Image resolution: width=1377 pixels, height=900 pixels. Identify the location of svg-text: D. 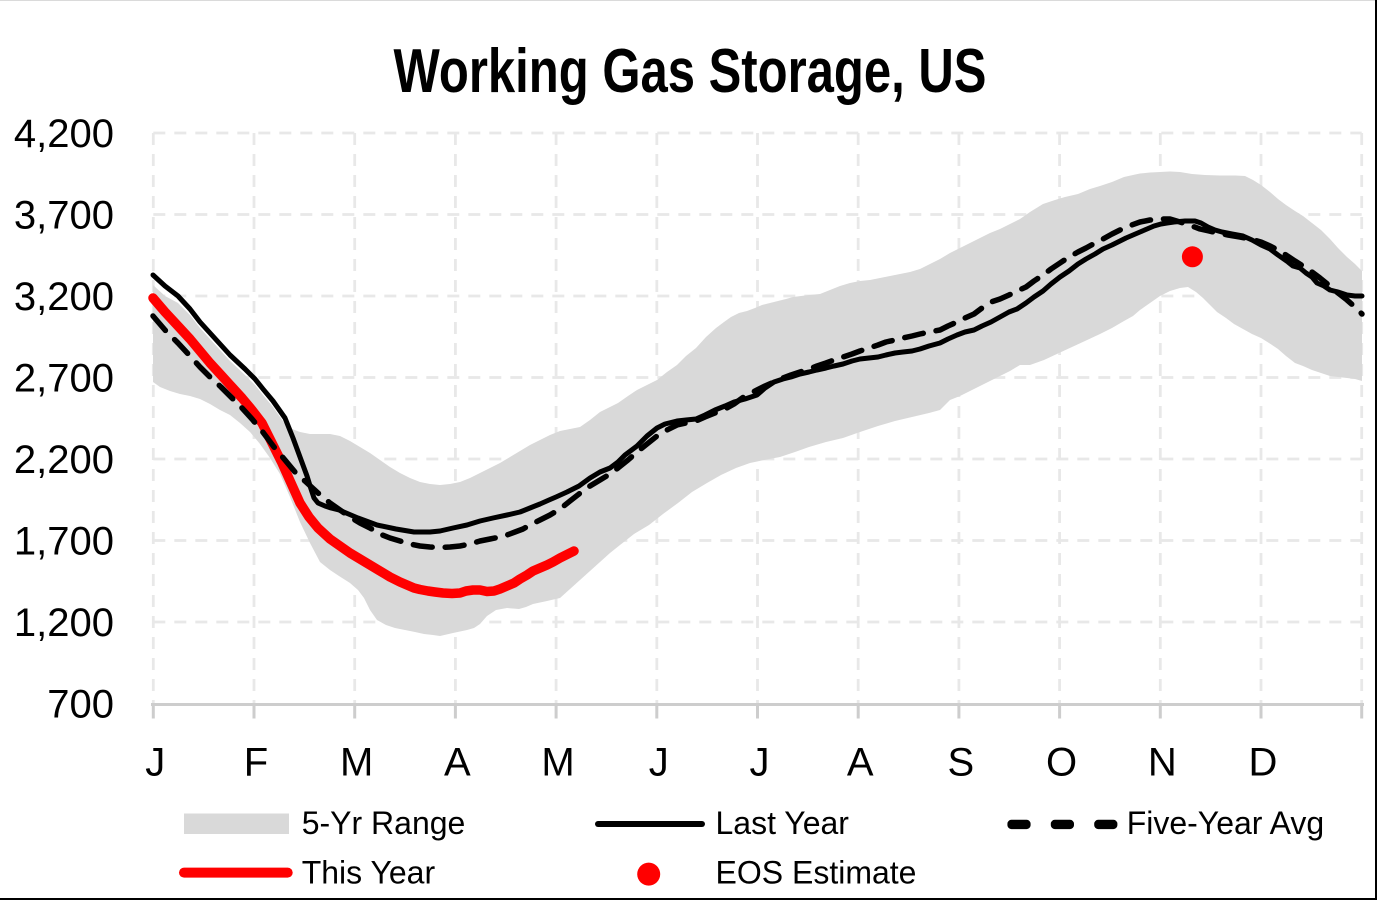
(1263, 763).